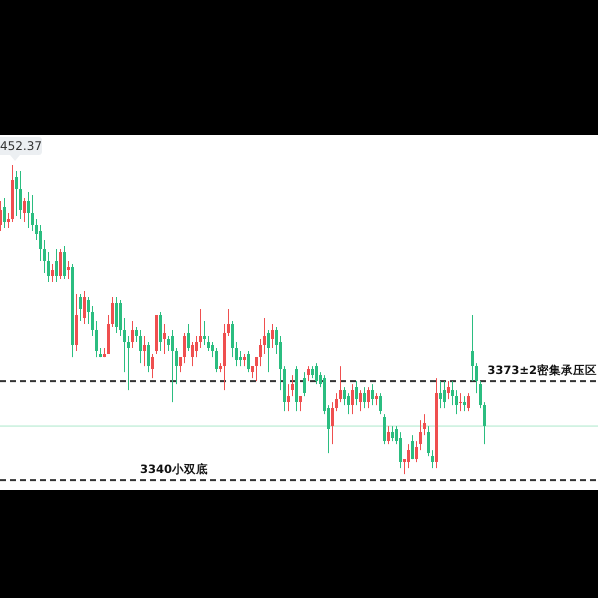 Image resolution: width=598 pixels, height=598 pixels. Describe the element at coordinates (542, 370) in the screenshot. I see `ref-line-label: 3373±2密集承压区` at that location.